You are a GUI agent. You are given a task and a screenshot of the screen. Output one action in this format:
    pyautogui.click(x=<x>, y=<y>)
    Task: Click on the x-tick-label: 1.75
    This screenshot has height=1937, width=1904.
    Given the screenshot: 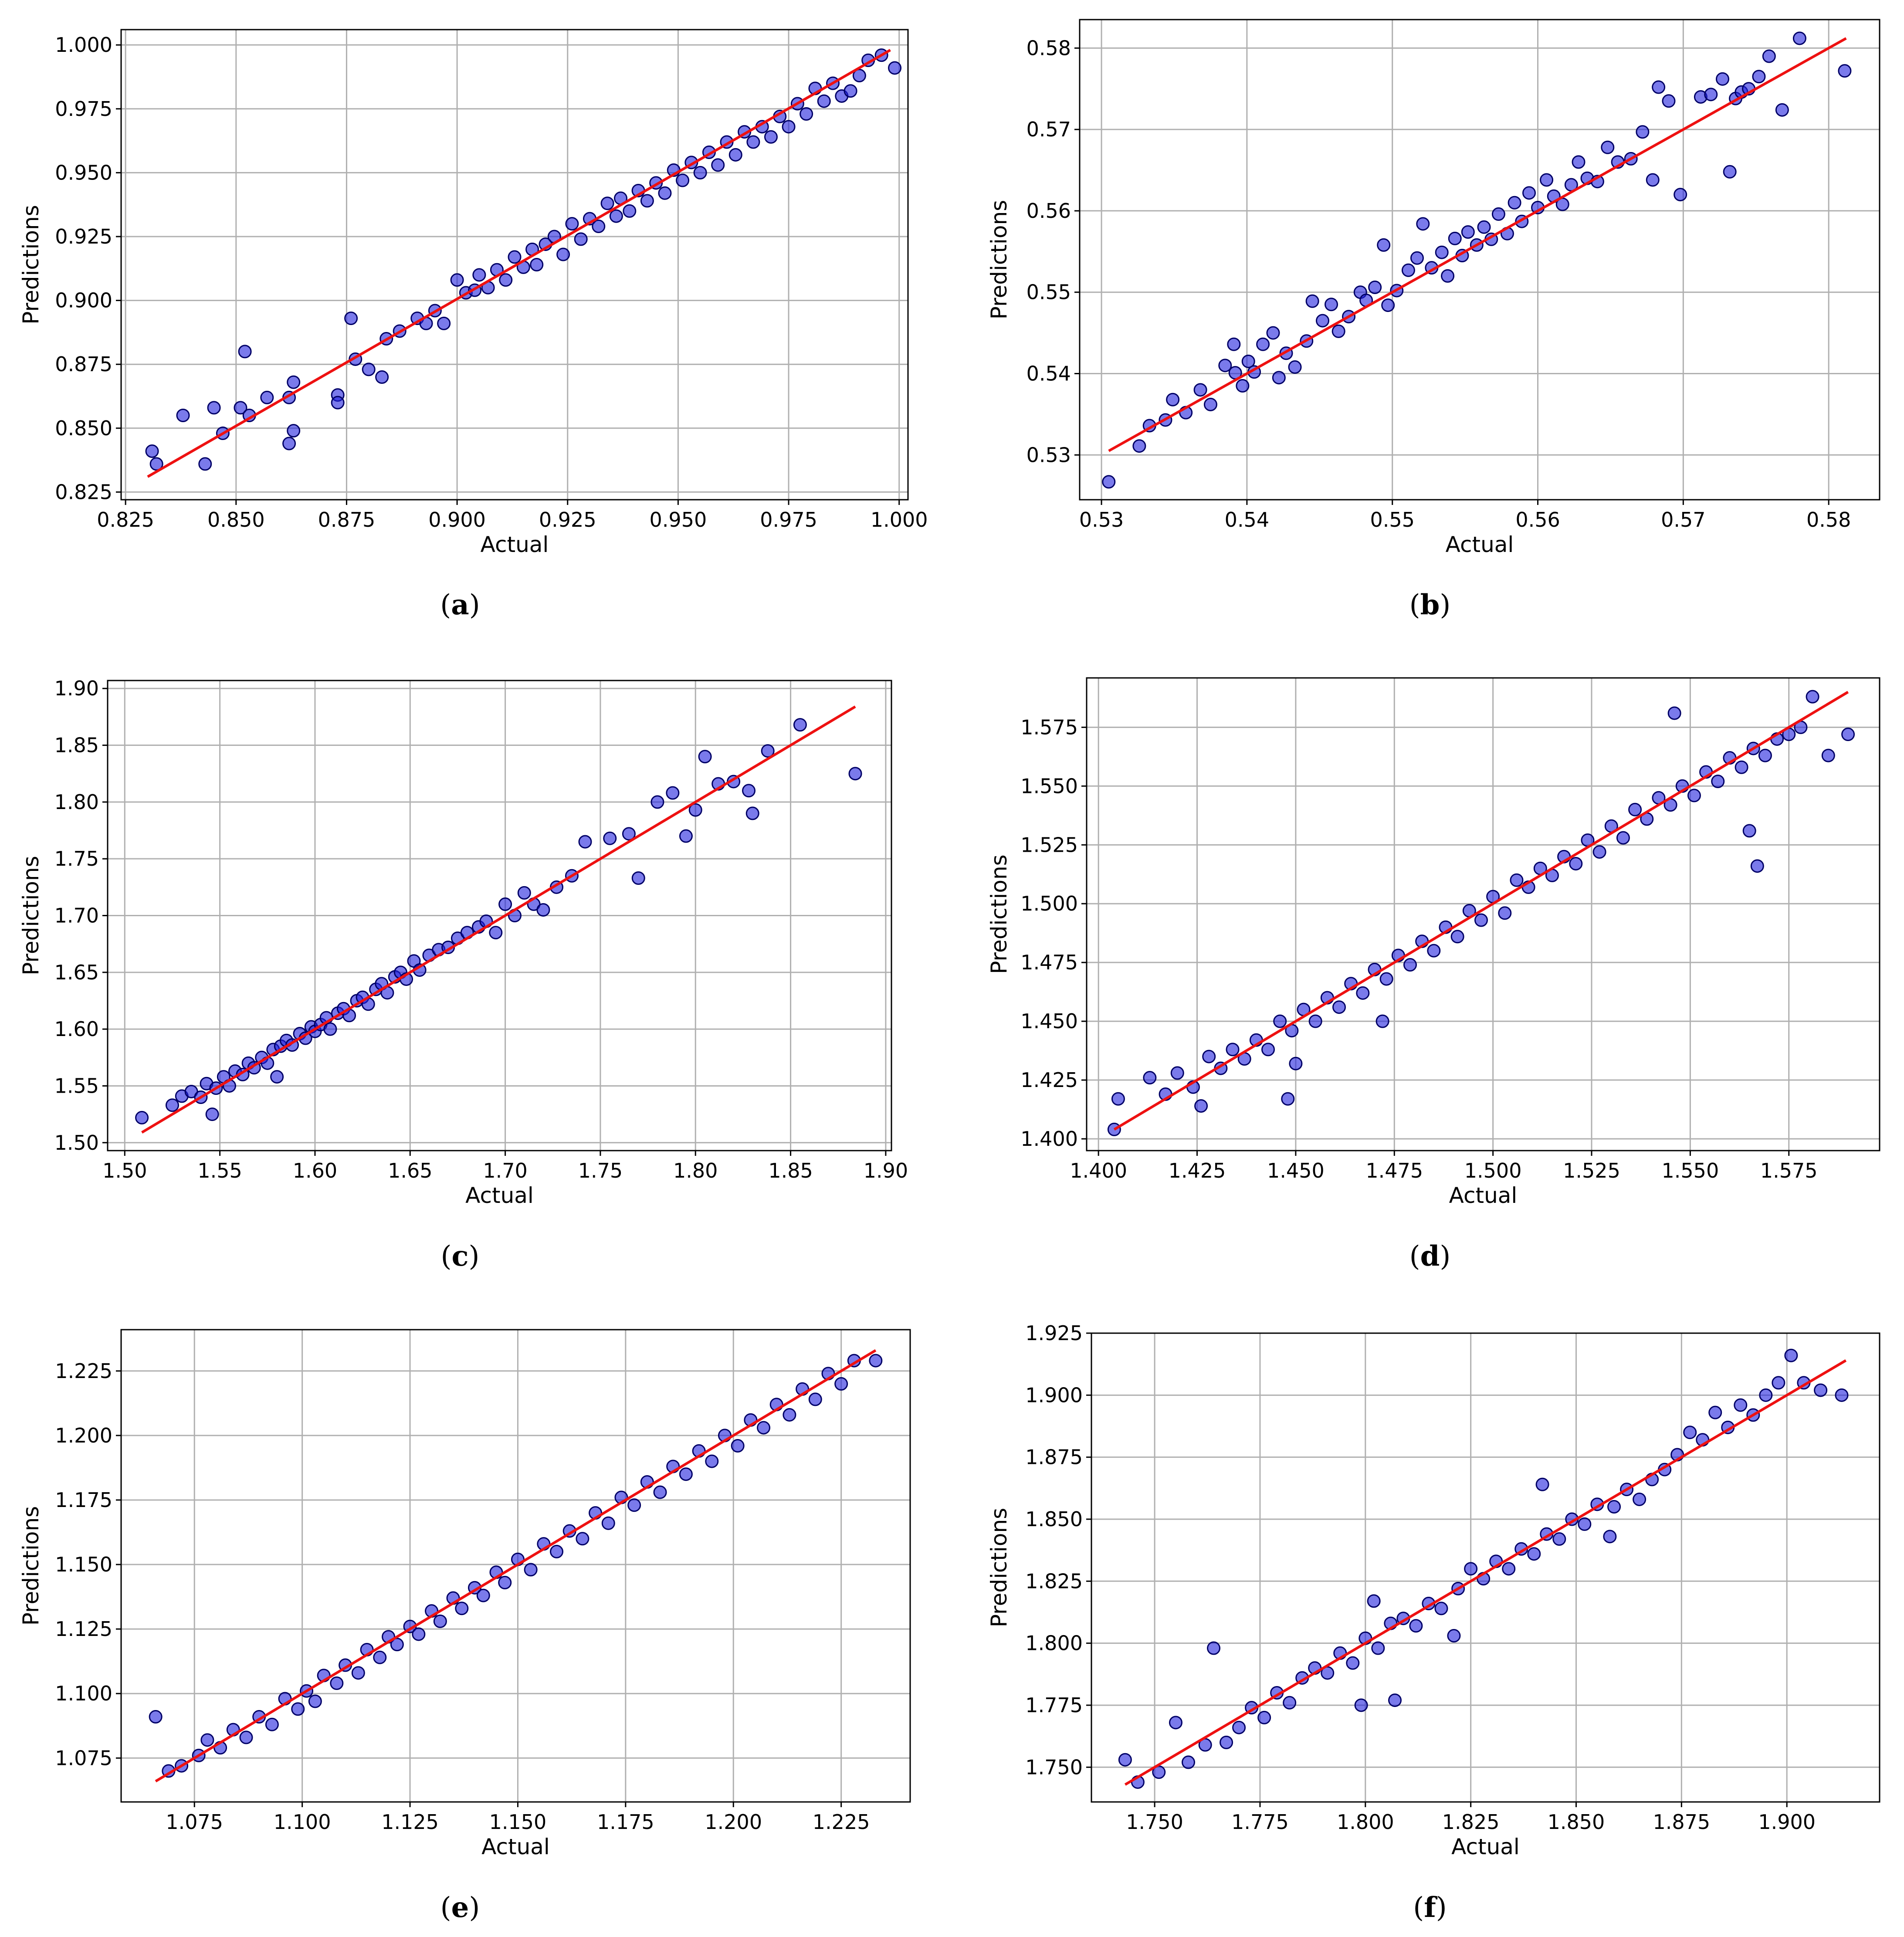 What is the action you would take?
    pyautogui.click(x=600, y=1170)
    